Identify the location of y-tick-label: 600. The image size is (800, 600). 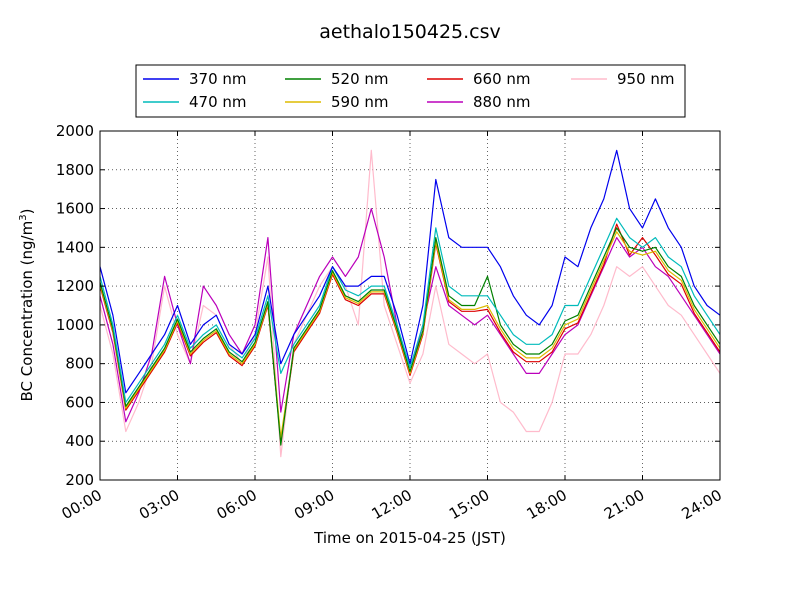
(79, 402).